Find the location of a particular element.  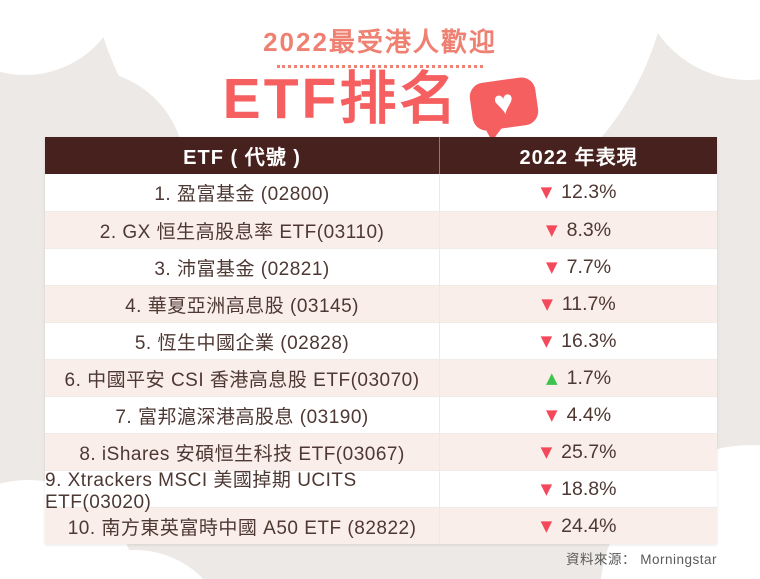

table-row: 1. 盈富基金 (02800) ▼ 12.3% is located at coordinates (381, 192).